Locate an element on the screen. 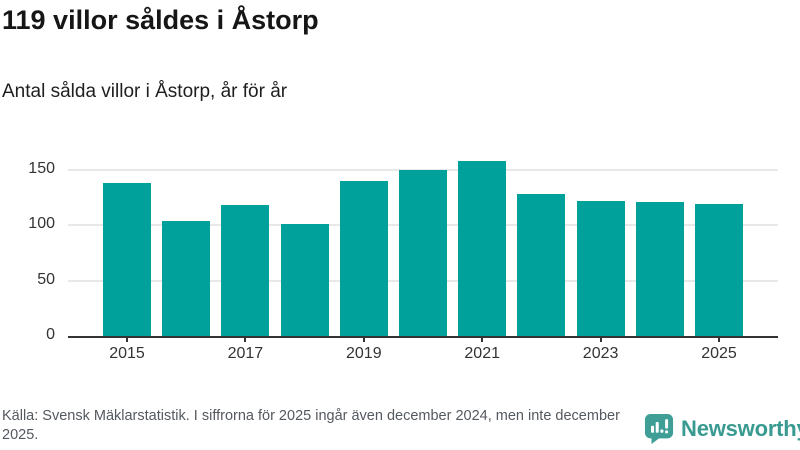 The height and width of the screenshot is (450, 800). bar-2022 is located at coordinates (541, 264).